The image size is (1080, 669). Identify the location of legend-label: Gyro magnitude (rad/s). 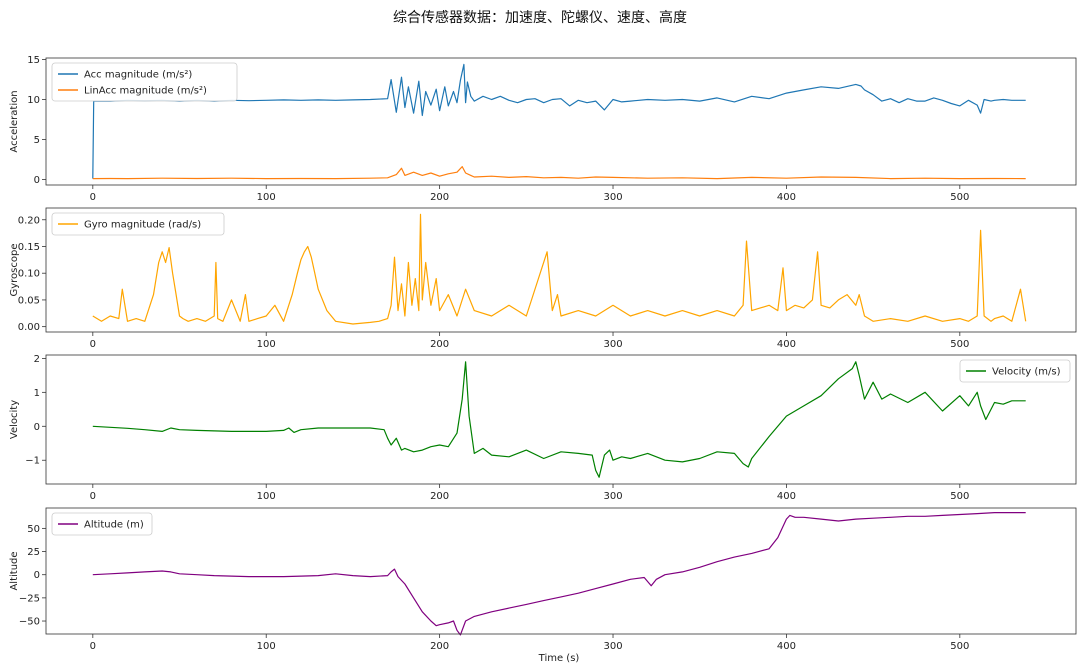
(142, 225).